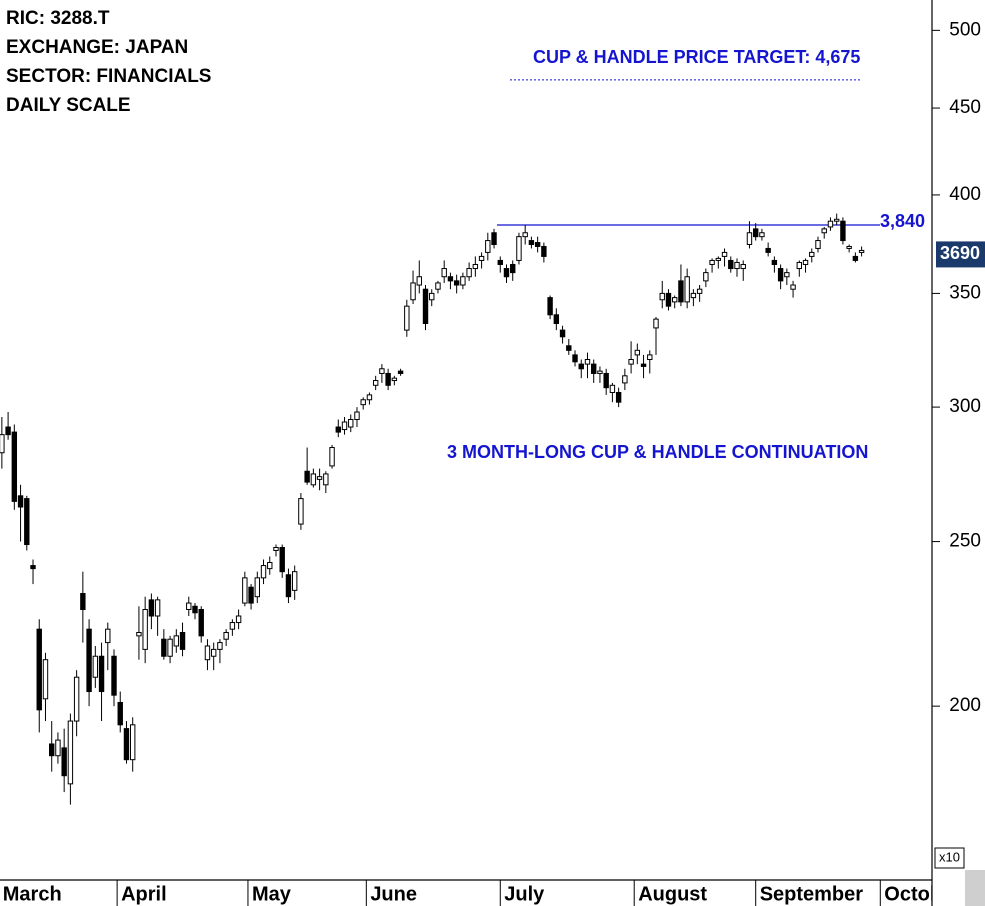 The width and height of the screenshot is (985, 906). I want to click on y-tick-label: 250, so click(965, 541).